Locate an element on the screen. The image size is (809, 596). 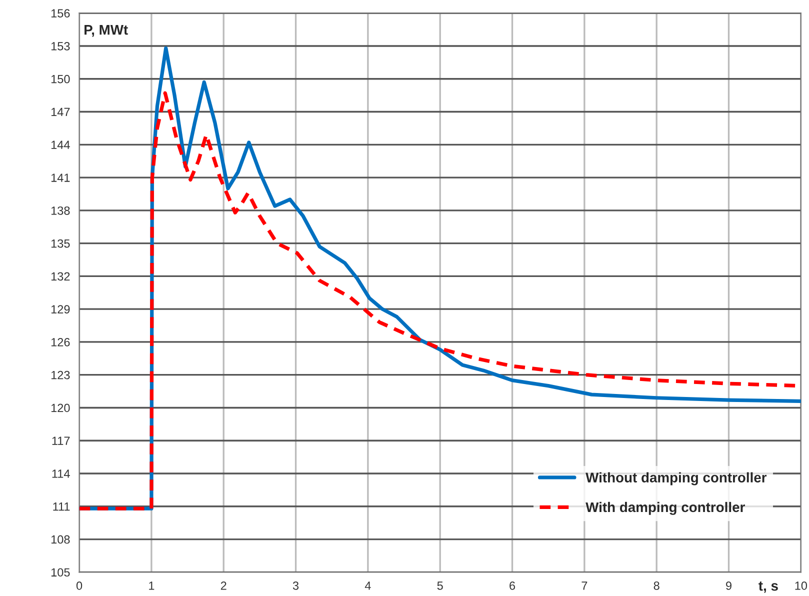
y-tick-label: 114 is located at coordinates (61, 474).